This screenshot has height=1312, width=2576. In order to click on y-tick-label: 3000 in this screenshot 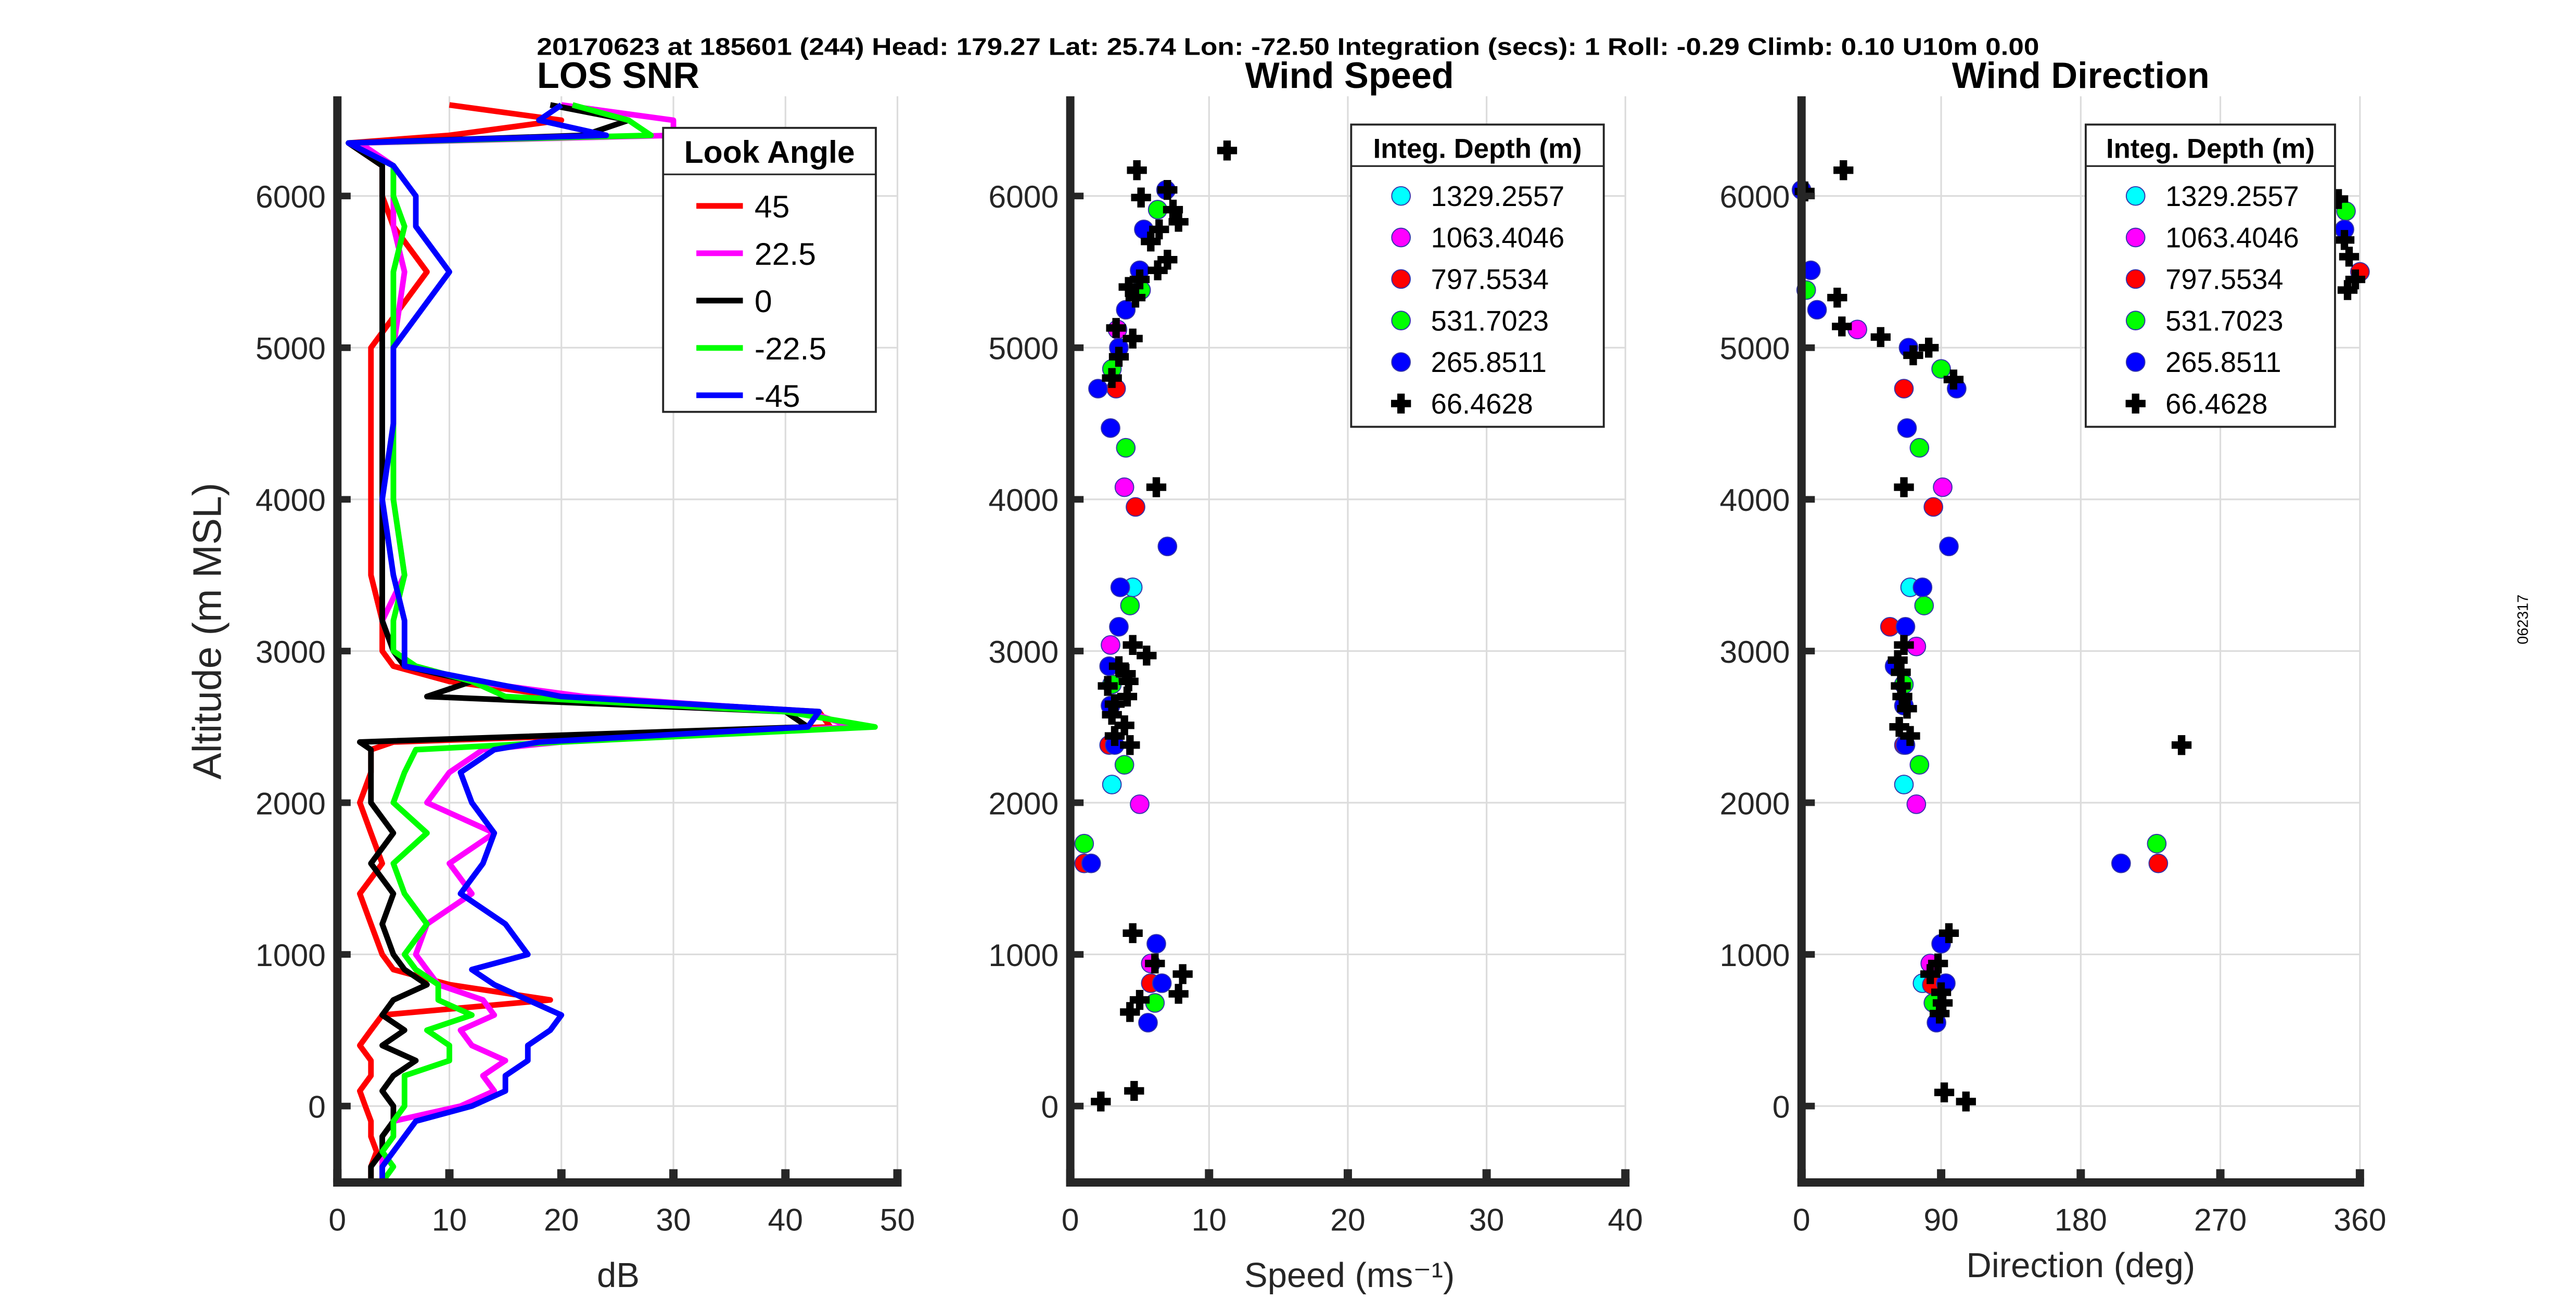, I will do `click(1754, 652)`.